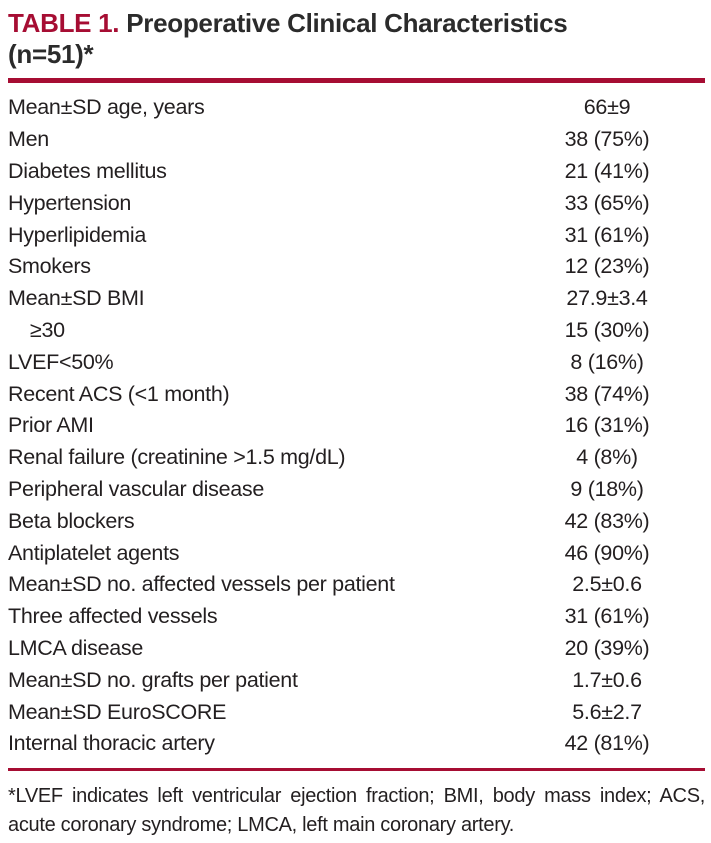 This screenshot has height=843, width=711. What do you see at coordinates (61, 361) in the screenshot?
I see `row-label: LVEF<50%` at bounding box center [61, 361].